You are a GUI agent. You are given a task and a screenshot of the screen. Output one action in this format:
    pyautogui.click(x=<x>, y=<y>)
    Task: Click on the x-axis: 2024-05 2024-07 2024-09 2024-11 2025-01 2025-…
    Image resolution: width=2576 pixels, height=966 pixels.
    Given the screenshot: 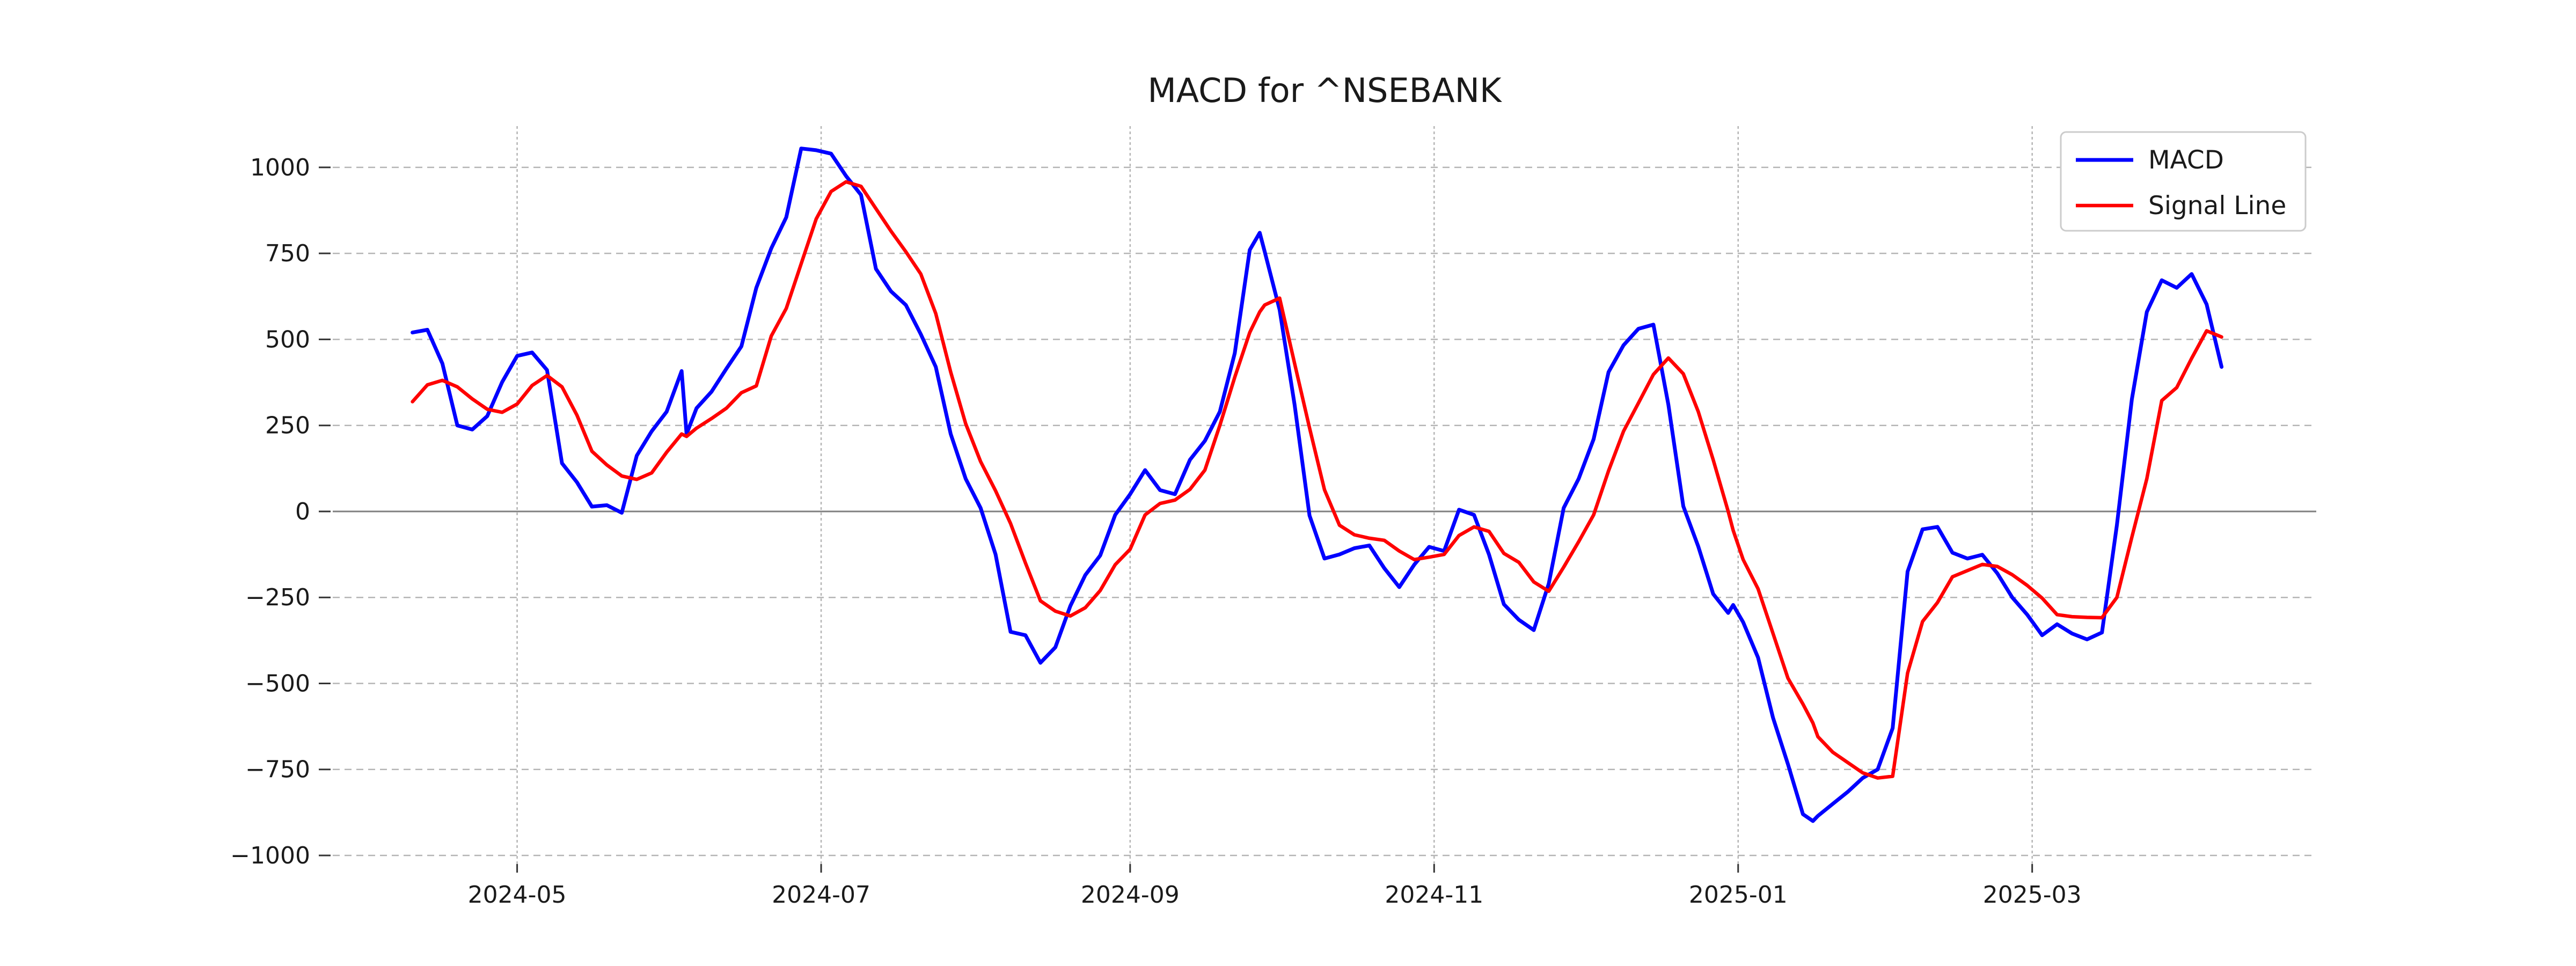 What is the action you would take?
    pyautogui.click(x=1275, y=886)
    